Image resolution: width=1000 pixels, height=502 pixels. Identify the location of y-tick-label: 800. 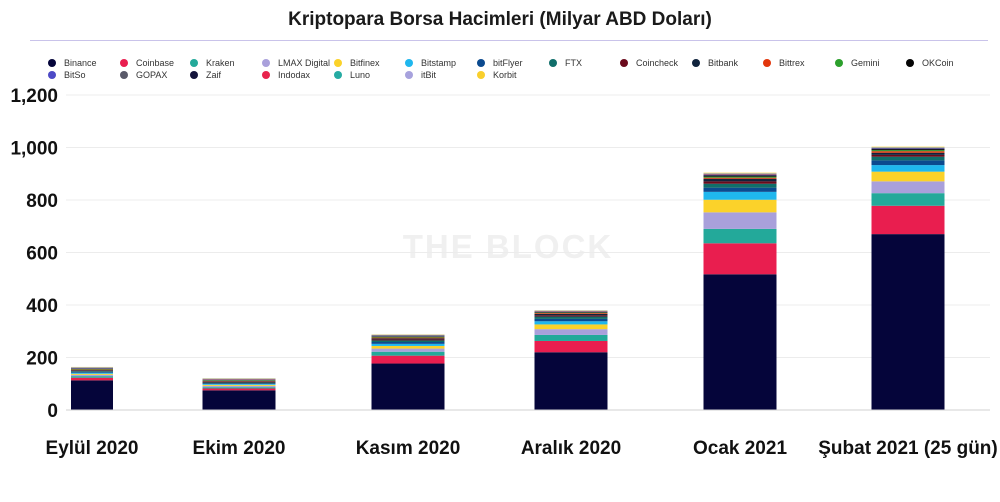
(42, 201).